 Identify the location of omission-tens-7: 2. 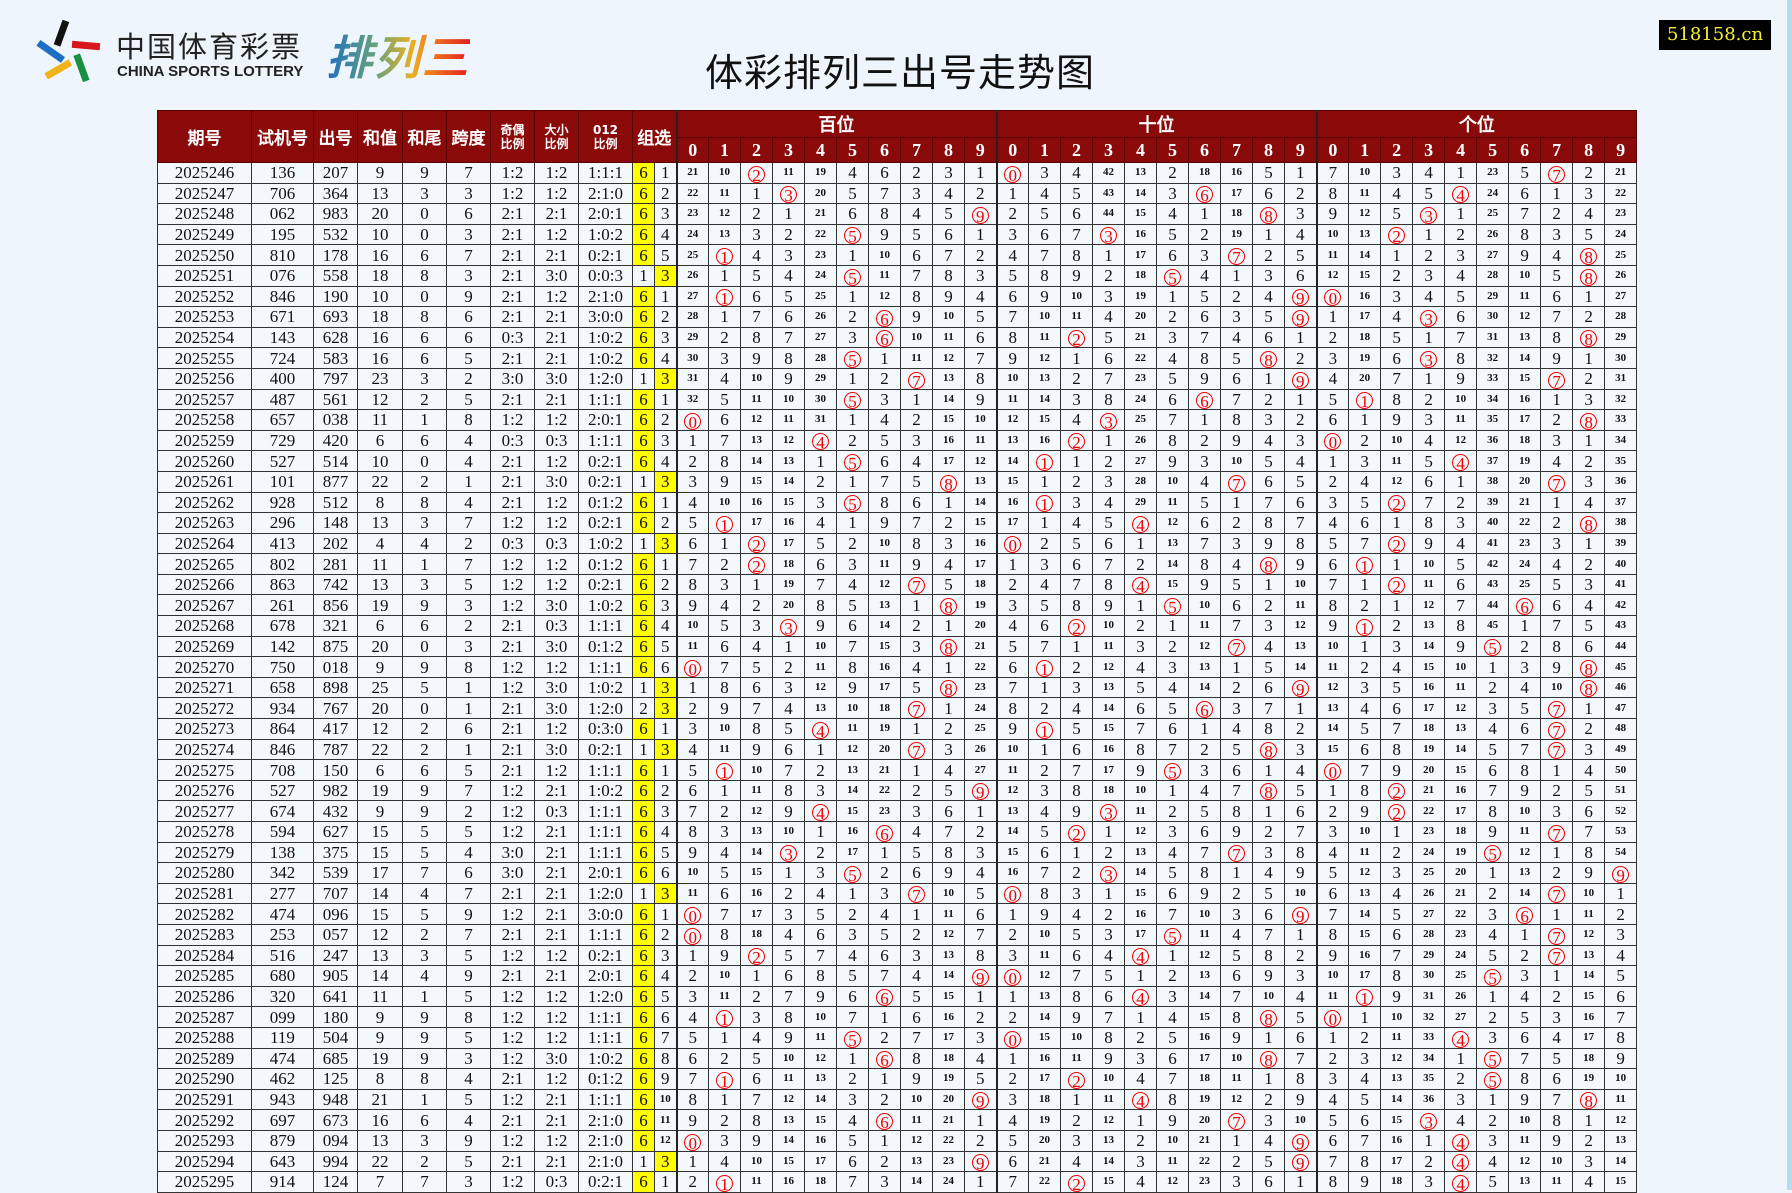
(1237, 893).